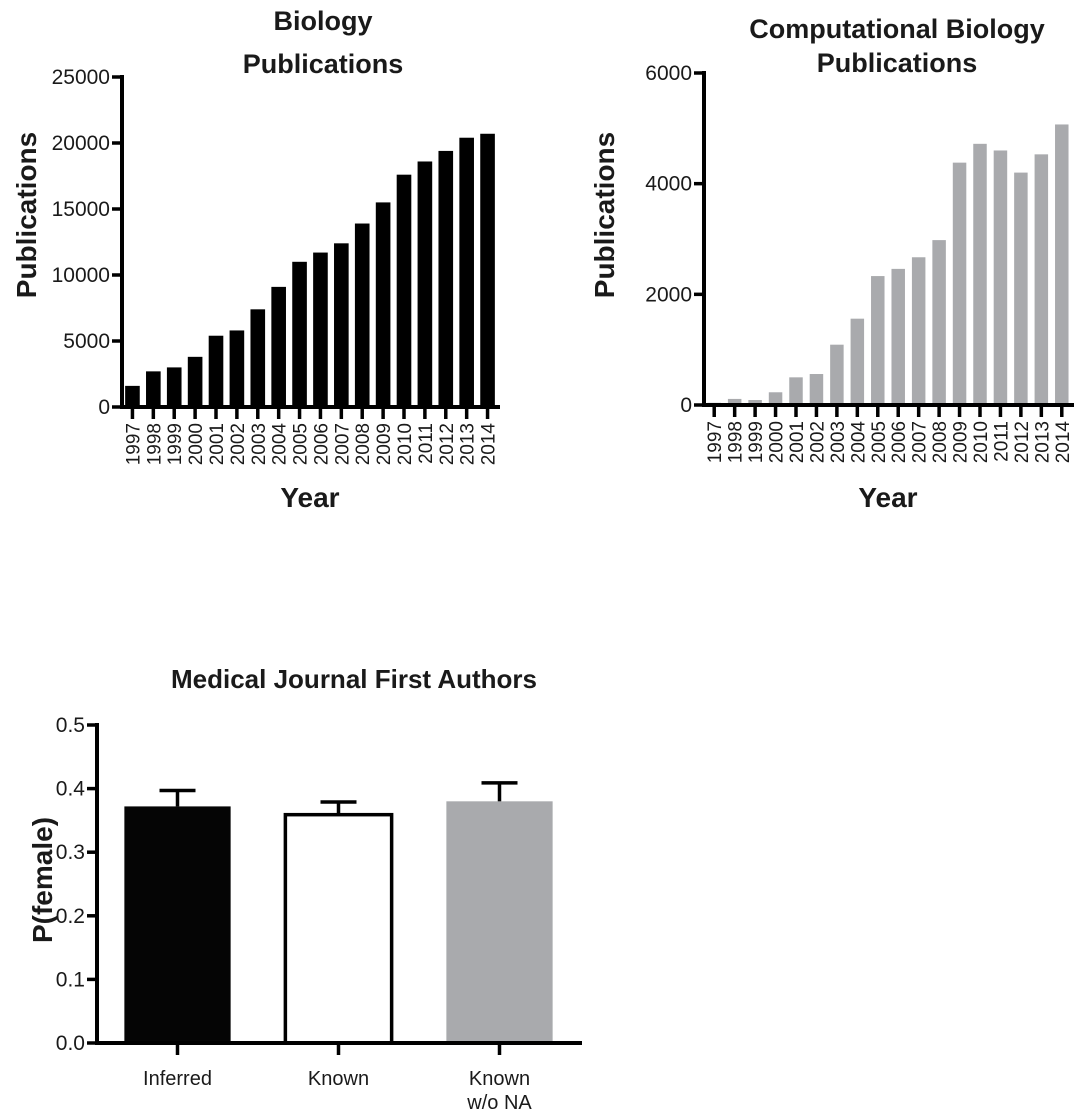  I want to click on y-tick-label: 0.2, so click(70, 916).